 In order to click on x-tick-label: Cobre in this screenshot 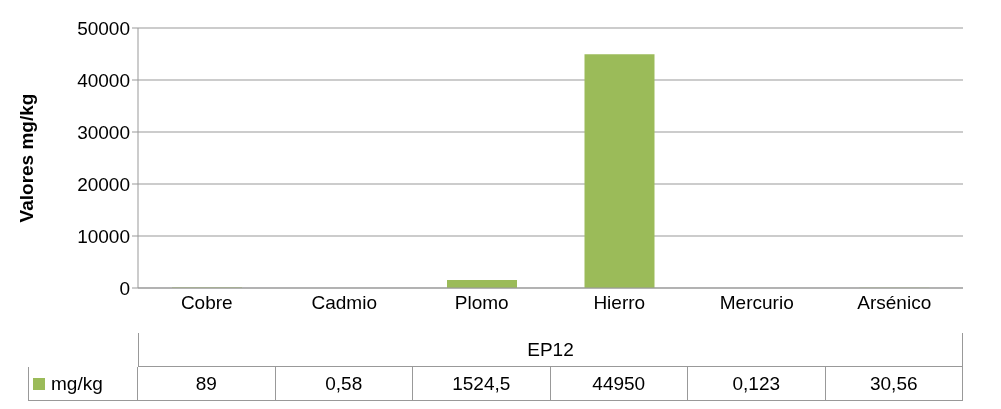, I will do `click(206, 303)`.